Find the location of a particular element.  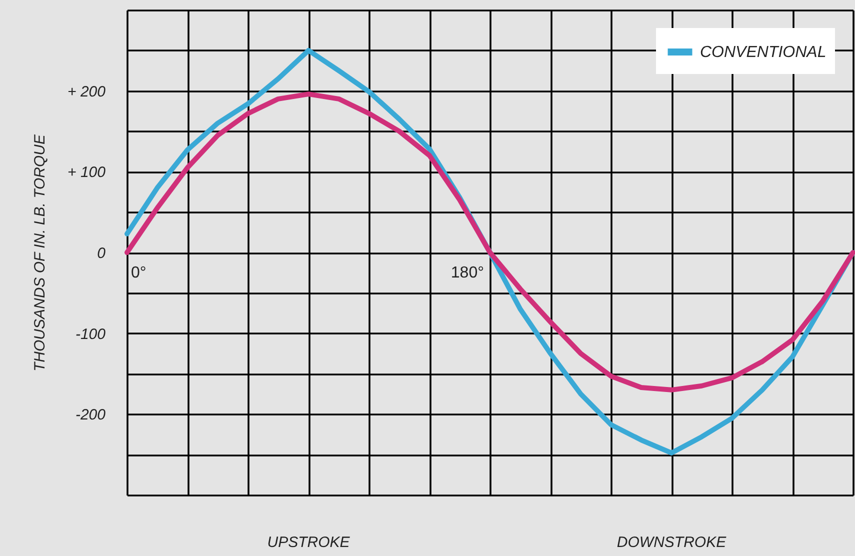

annotation: 180° is located at coordinates (467, 273).